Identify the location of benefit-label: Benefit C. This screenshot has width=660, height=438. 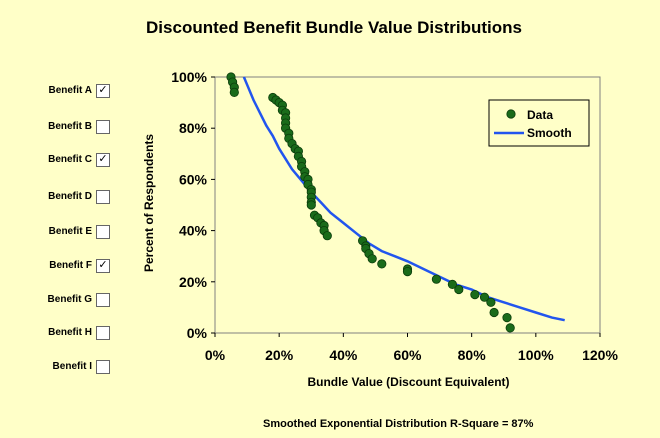
(70, 159).